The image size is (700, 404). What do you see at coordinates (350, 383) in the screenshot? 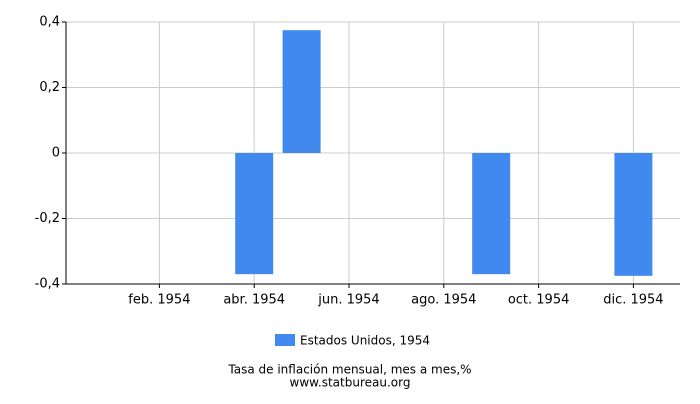
I see `source: www.statbureau.org` at bounding box center [350, 383].